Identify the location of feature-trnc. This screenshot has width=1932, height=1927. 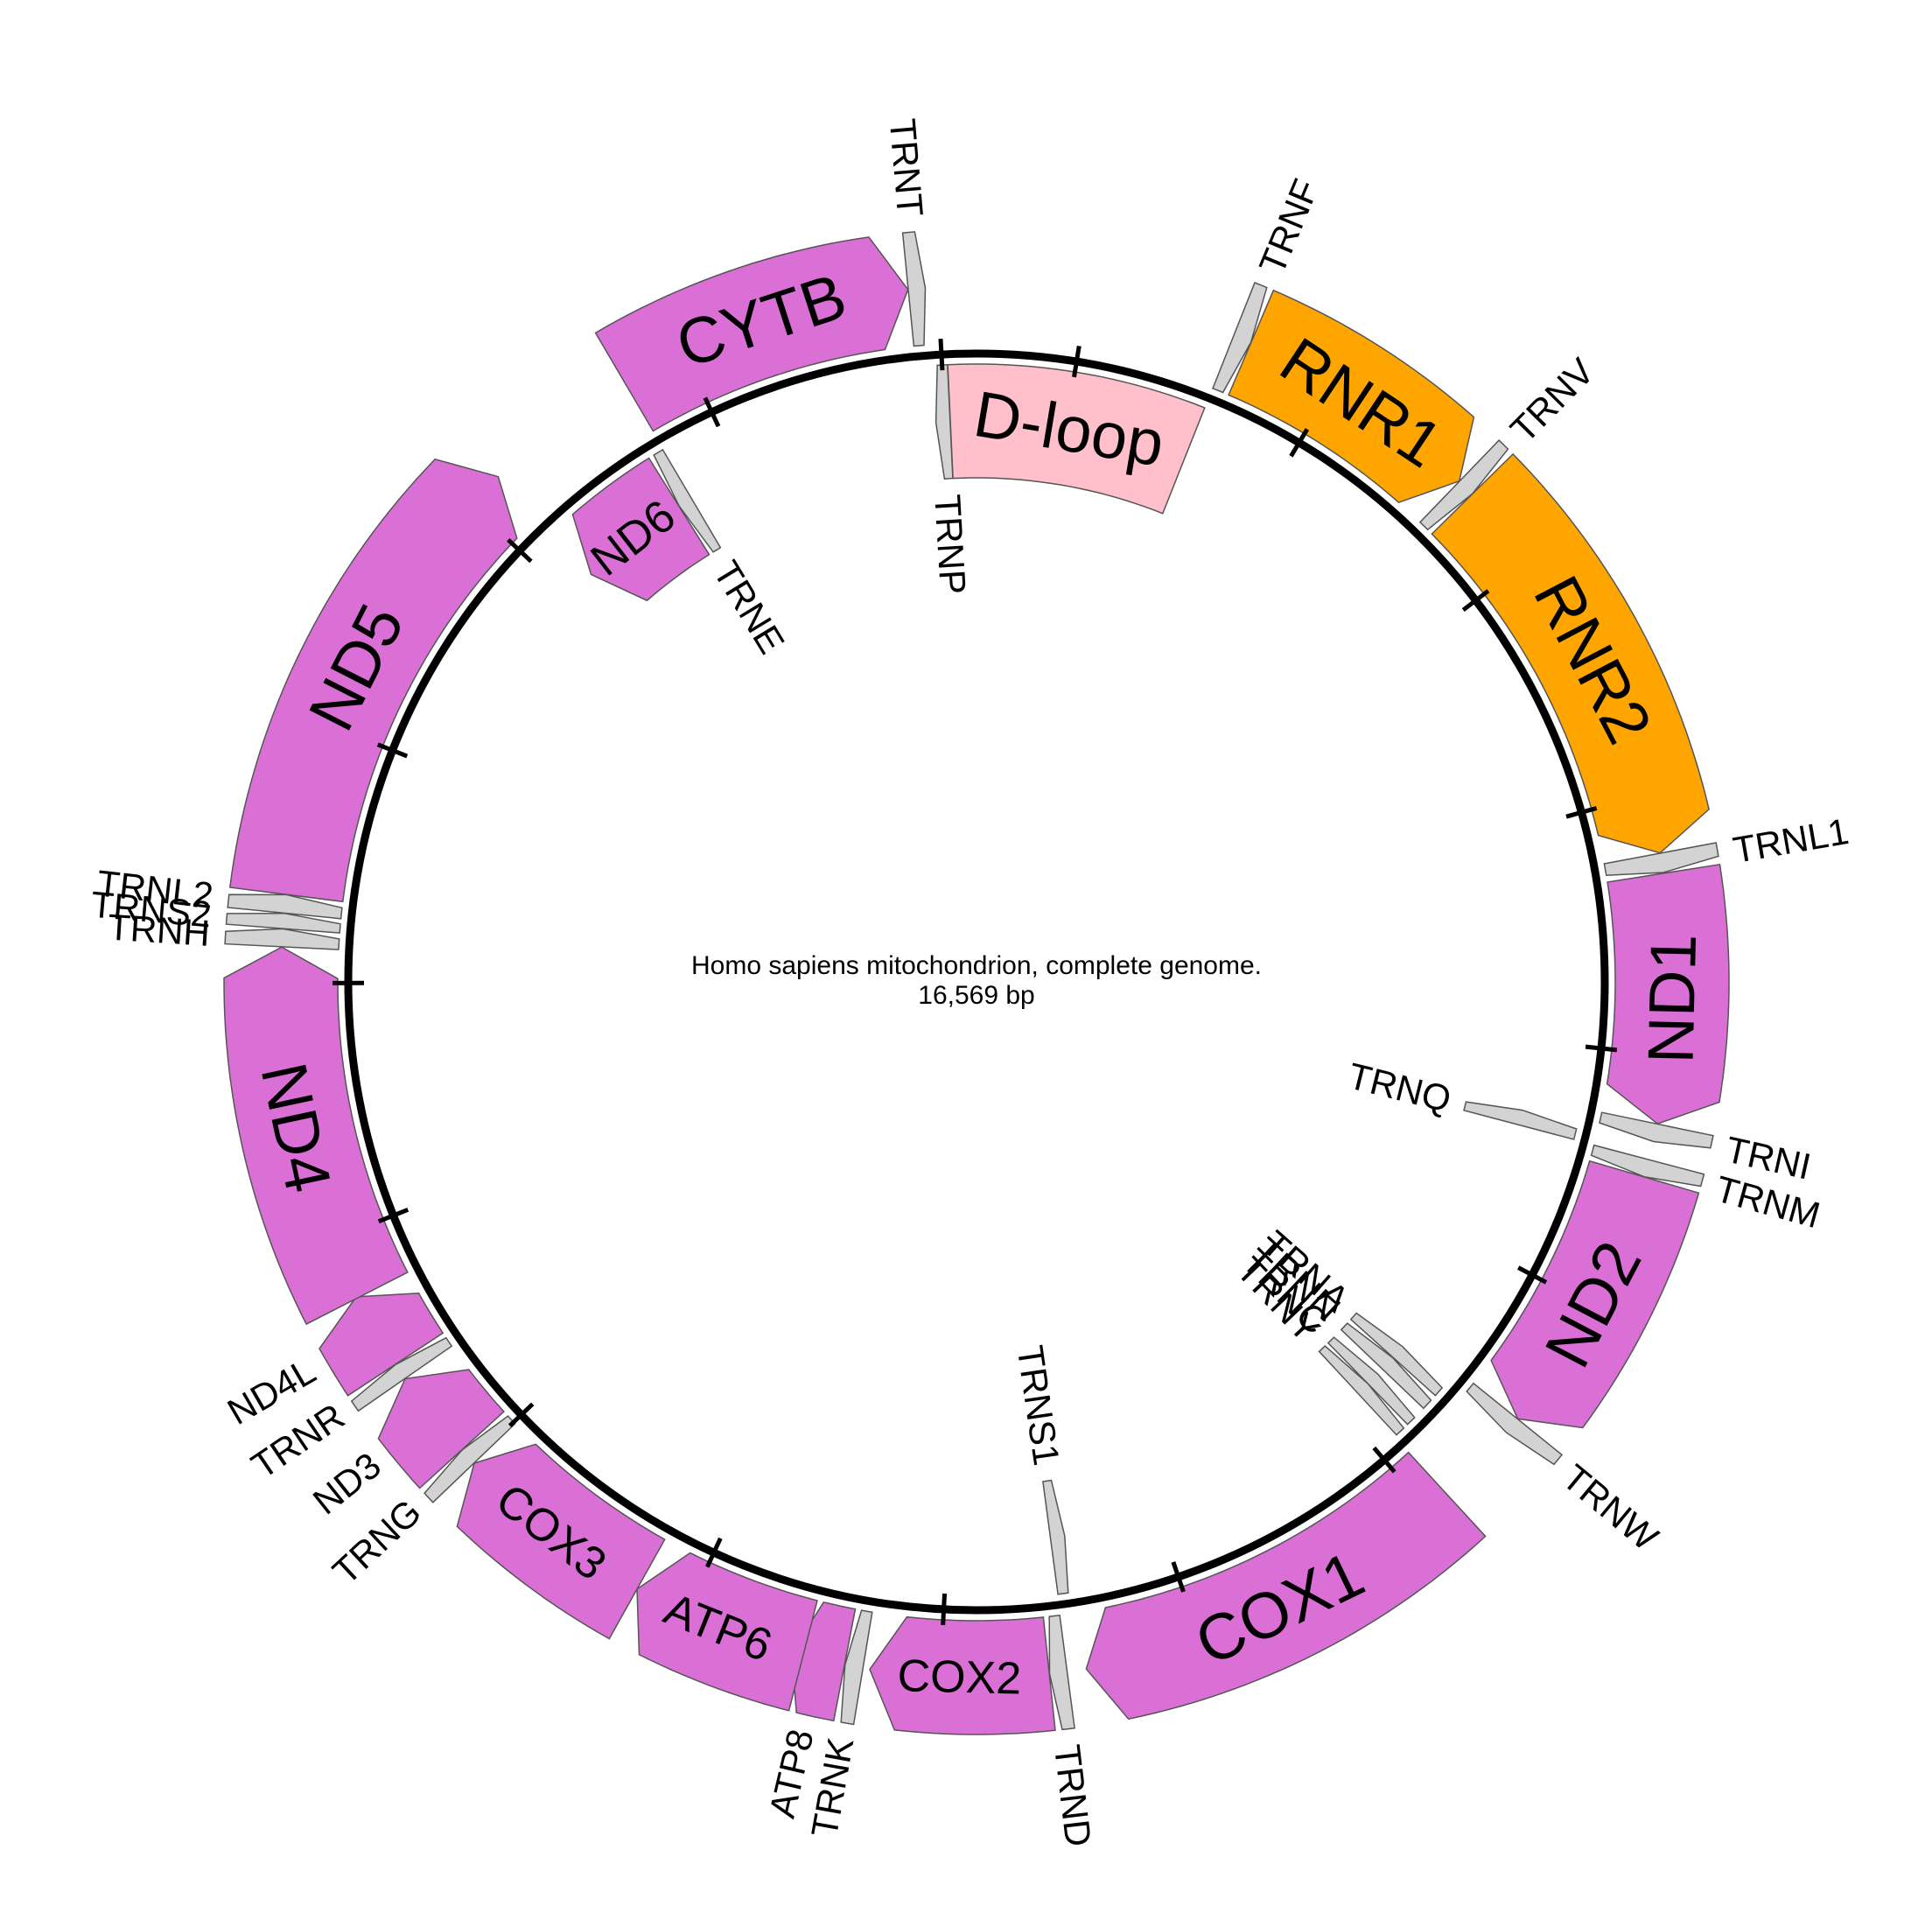
(1371, 1381).